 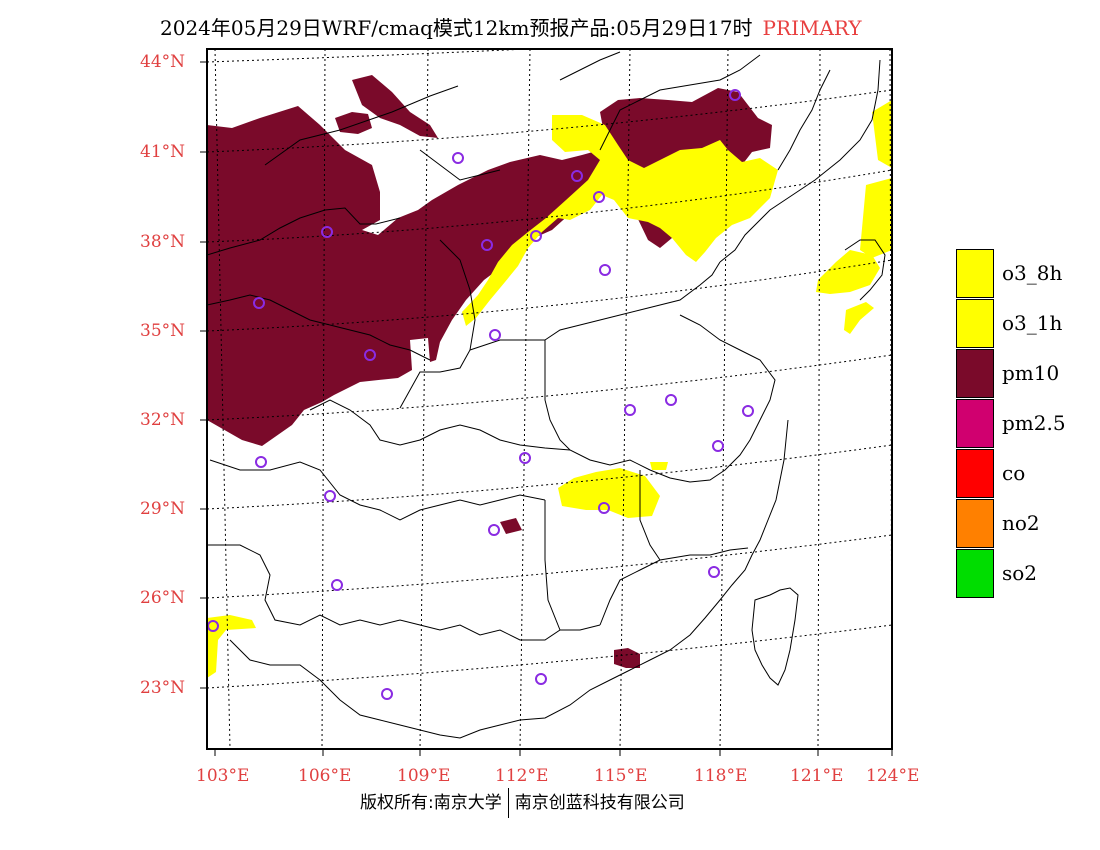 I want to click on lon-label-118: 118°E, so click(x=721, y=776).